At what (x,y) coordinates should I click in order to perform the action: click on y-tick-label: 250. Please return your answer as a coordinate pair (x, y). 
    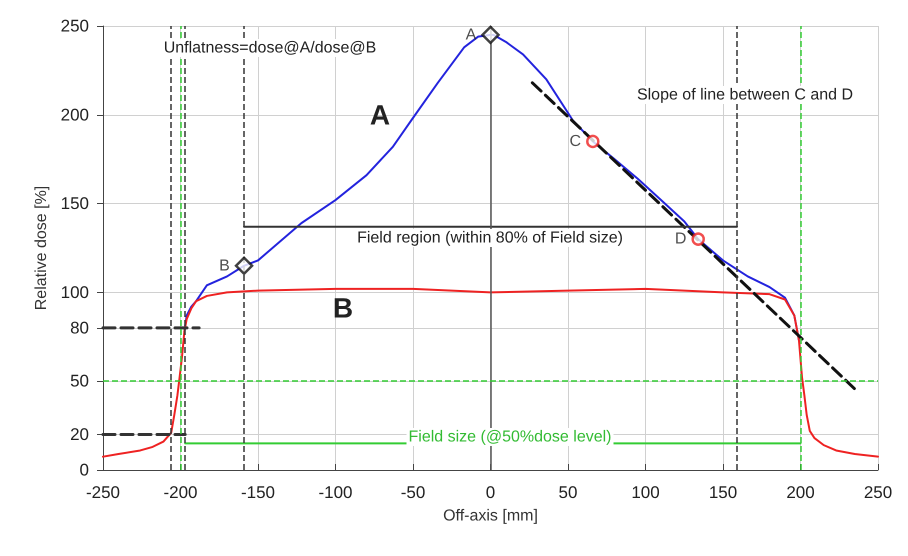
    Looking at the image, I should click on (74, 26).